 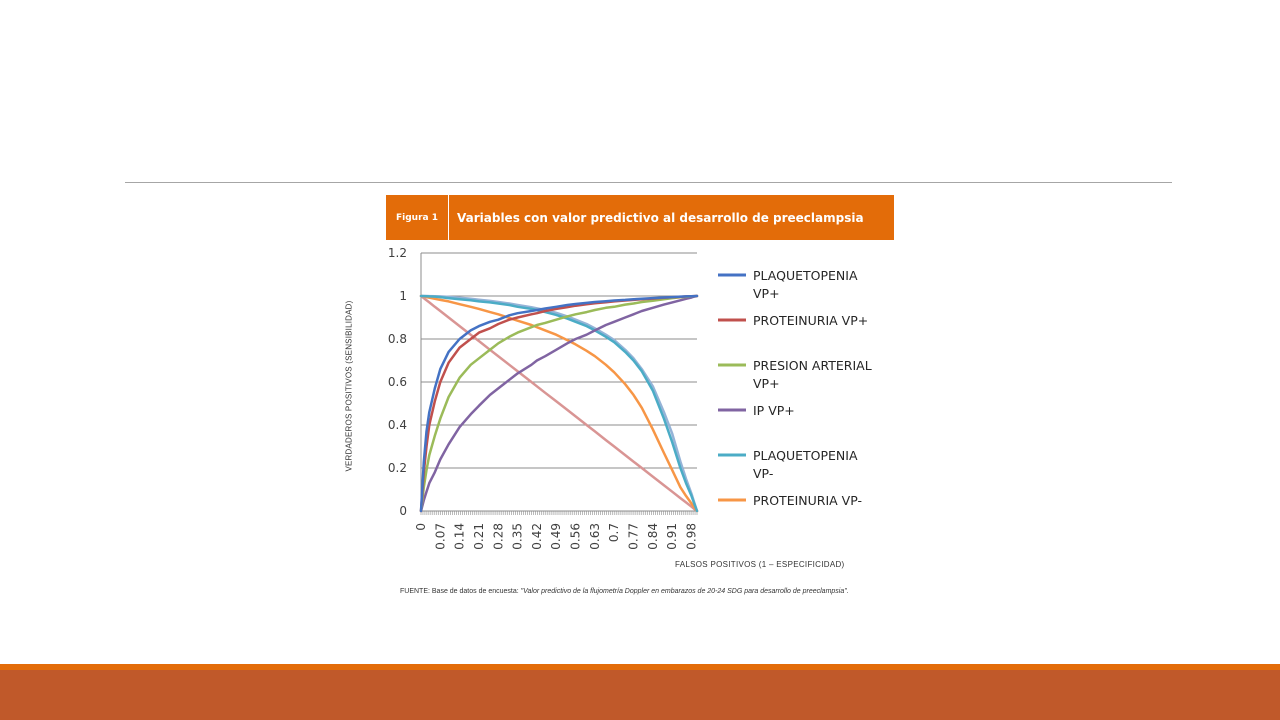 I want to click on legend-label: VP-, so click(x=763, y=473).